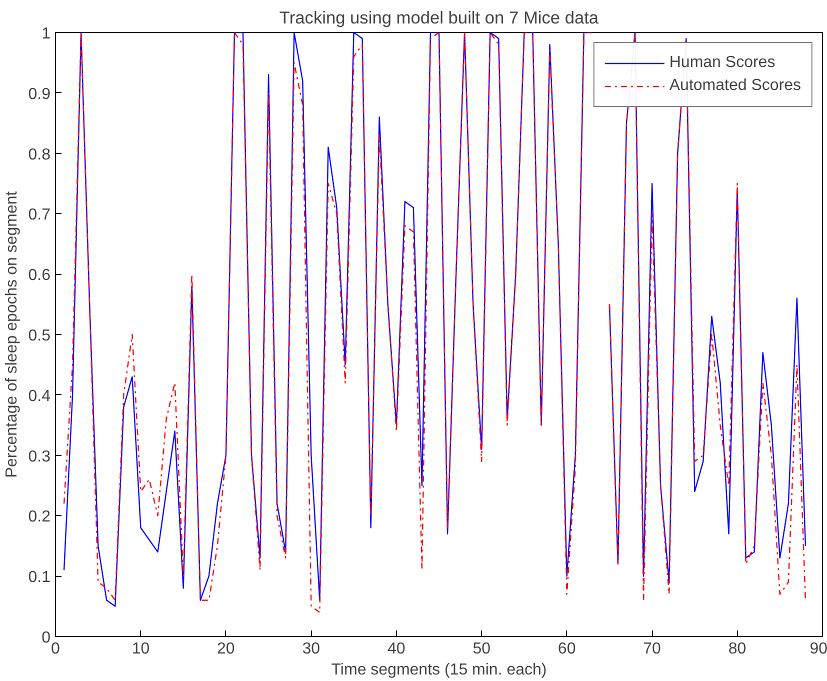 This screenshot has width=827, height=681. Describe the element at coordinates (737, 649) in the screenshot. I see `x-tick-label: 80` at that location.